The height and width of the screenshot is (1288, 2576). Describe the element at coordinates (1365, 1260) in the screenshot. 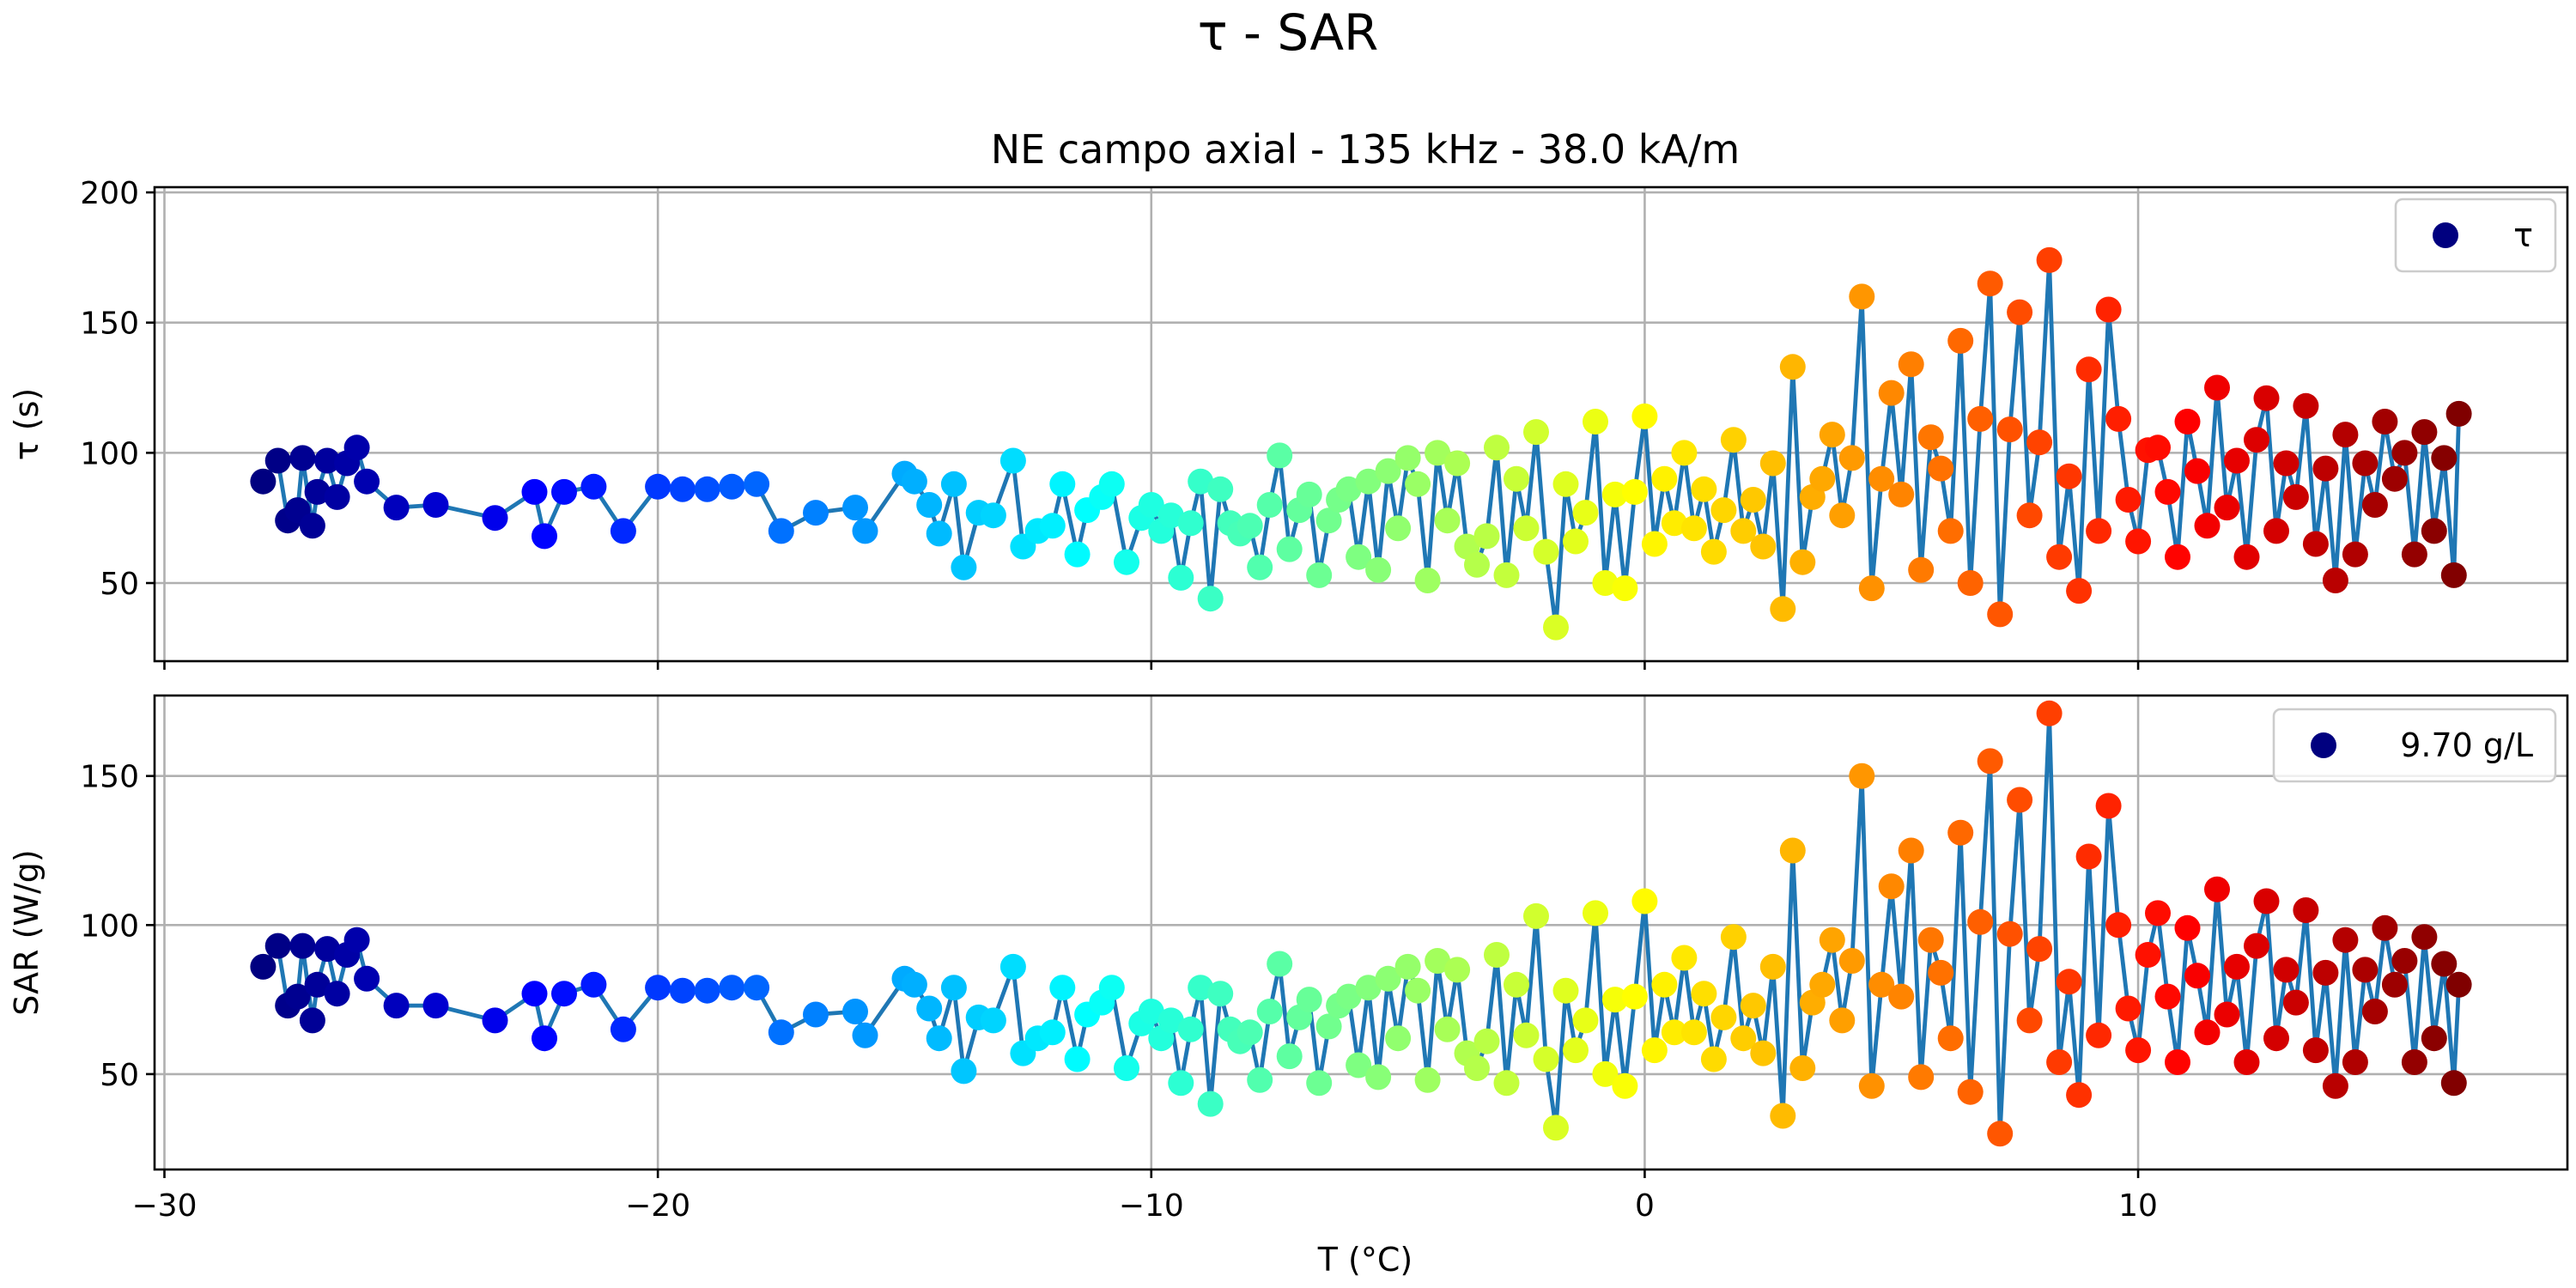

I see `sar-x-axis-label: T (°C)` at that location.